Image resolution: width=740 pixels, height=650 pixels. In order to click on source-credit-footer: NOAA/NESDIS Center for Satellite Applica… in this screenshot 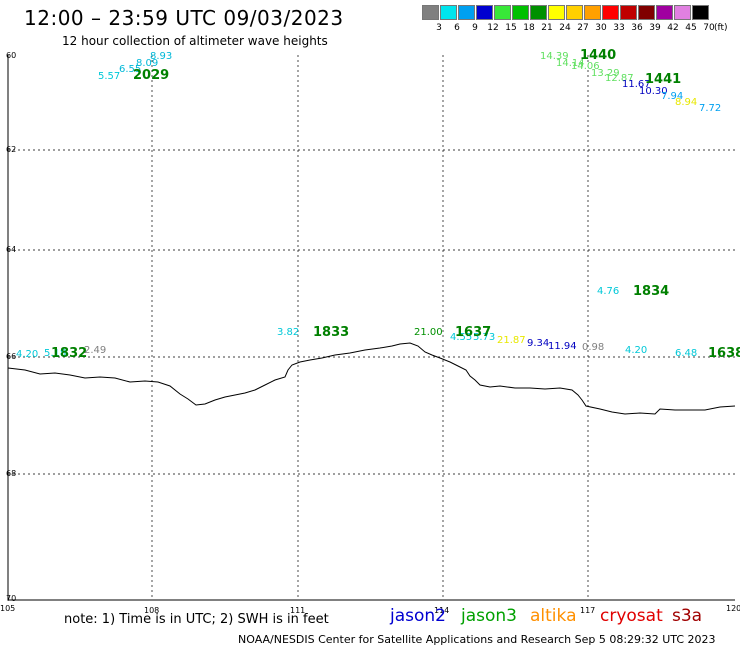, I will do `click(477, 639)`.